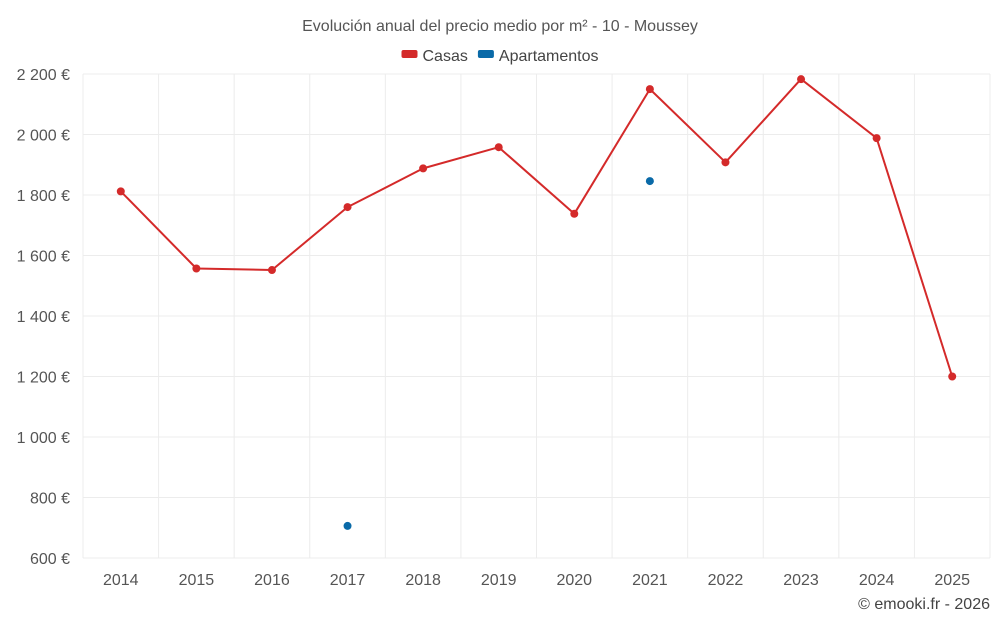 The height and width of the screenshot is (625, 1000). What do you see at coordinates (801, 580) in the screenshot?
I see `x-tick-label: 2023` at bounding box center [801, 580].